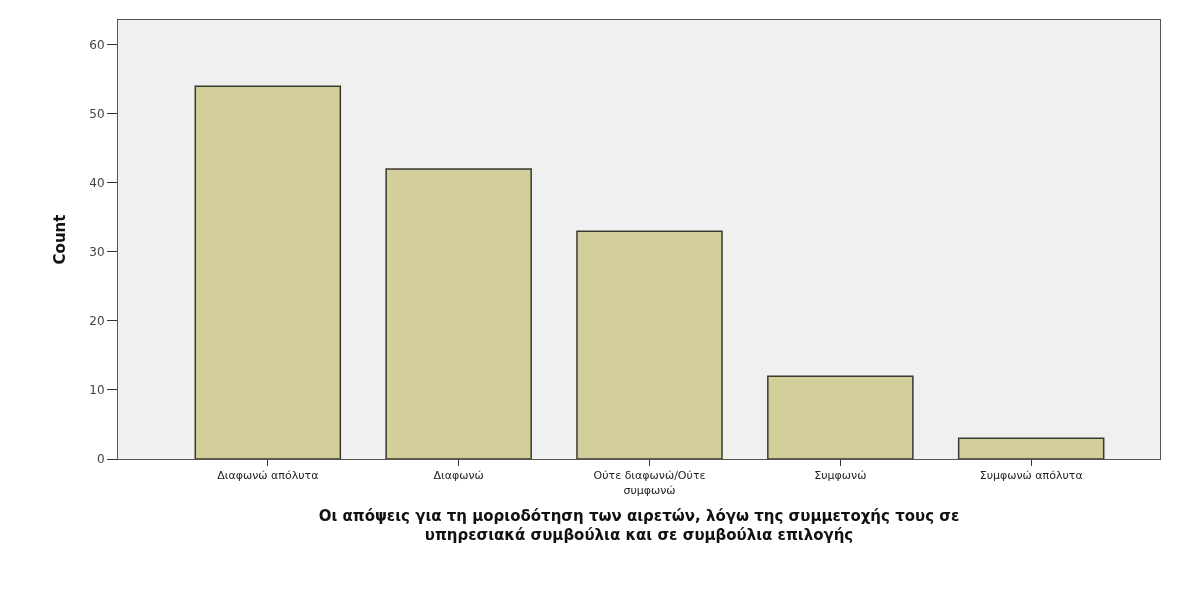 The width and height of the screenshot is (1188, 613). What do you see at coordinates (458, 476) in the screenshot?
I see `x-tick-label: Διαφωνώ` at bounding box center [458, 476].